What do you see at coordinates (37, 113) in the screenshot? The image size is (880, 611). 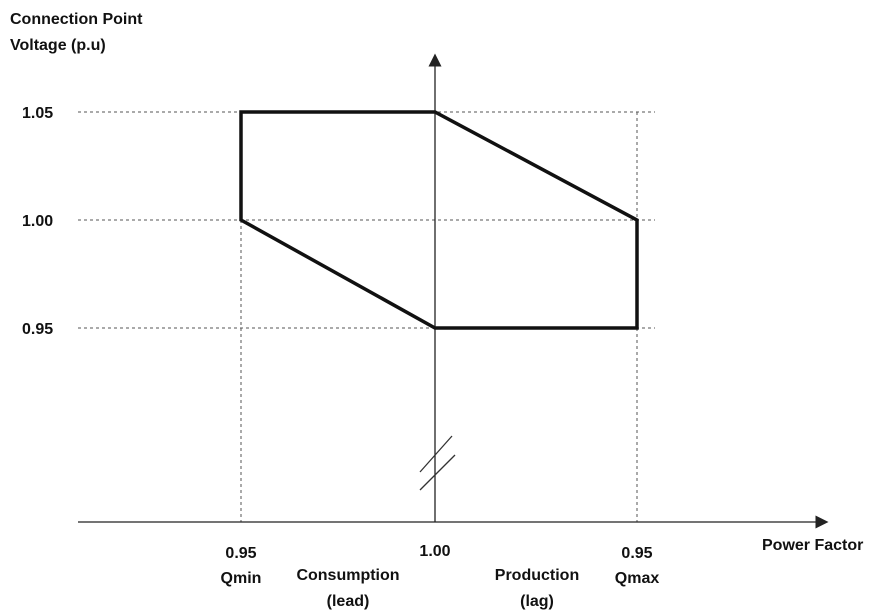 I see `y-tick-1-05: 1.05` at bounding box center [37, 113].